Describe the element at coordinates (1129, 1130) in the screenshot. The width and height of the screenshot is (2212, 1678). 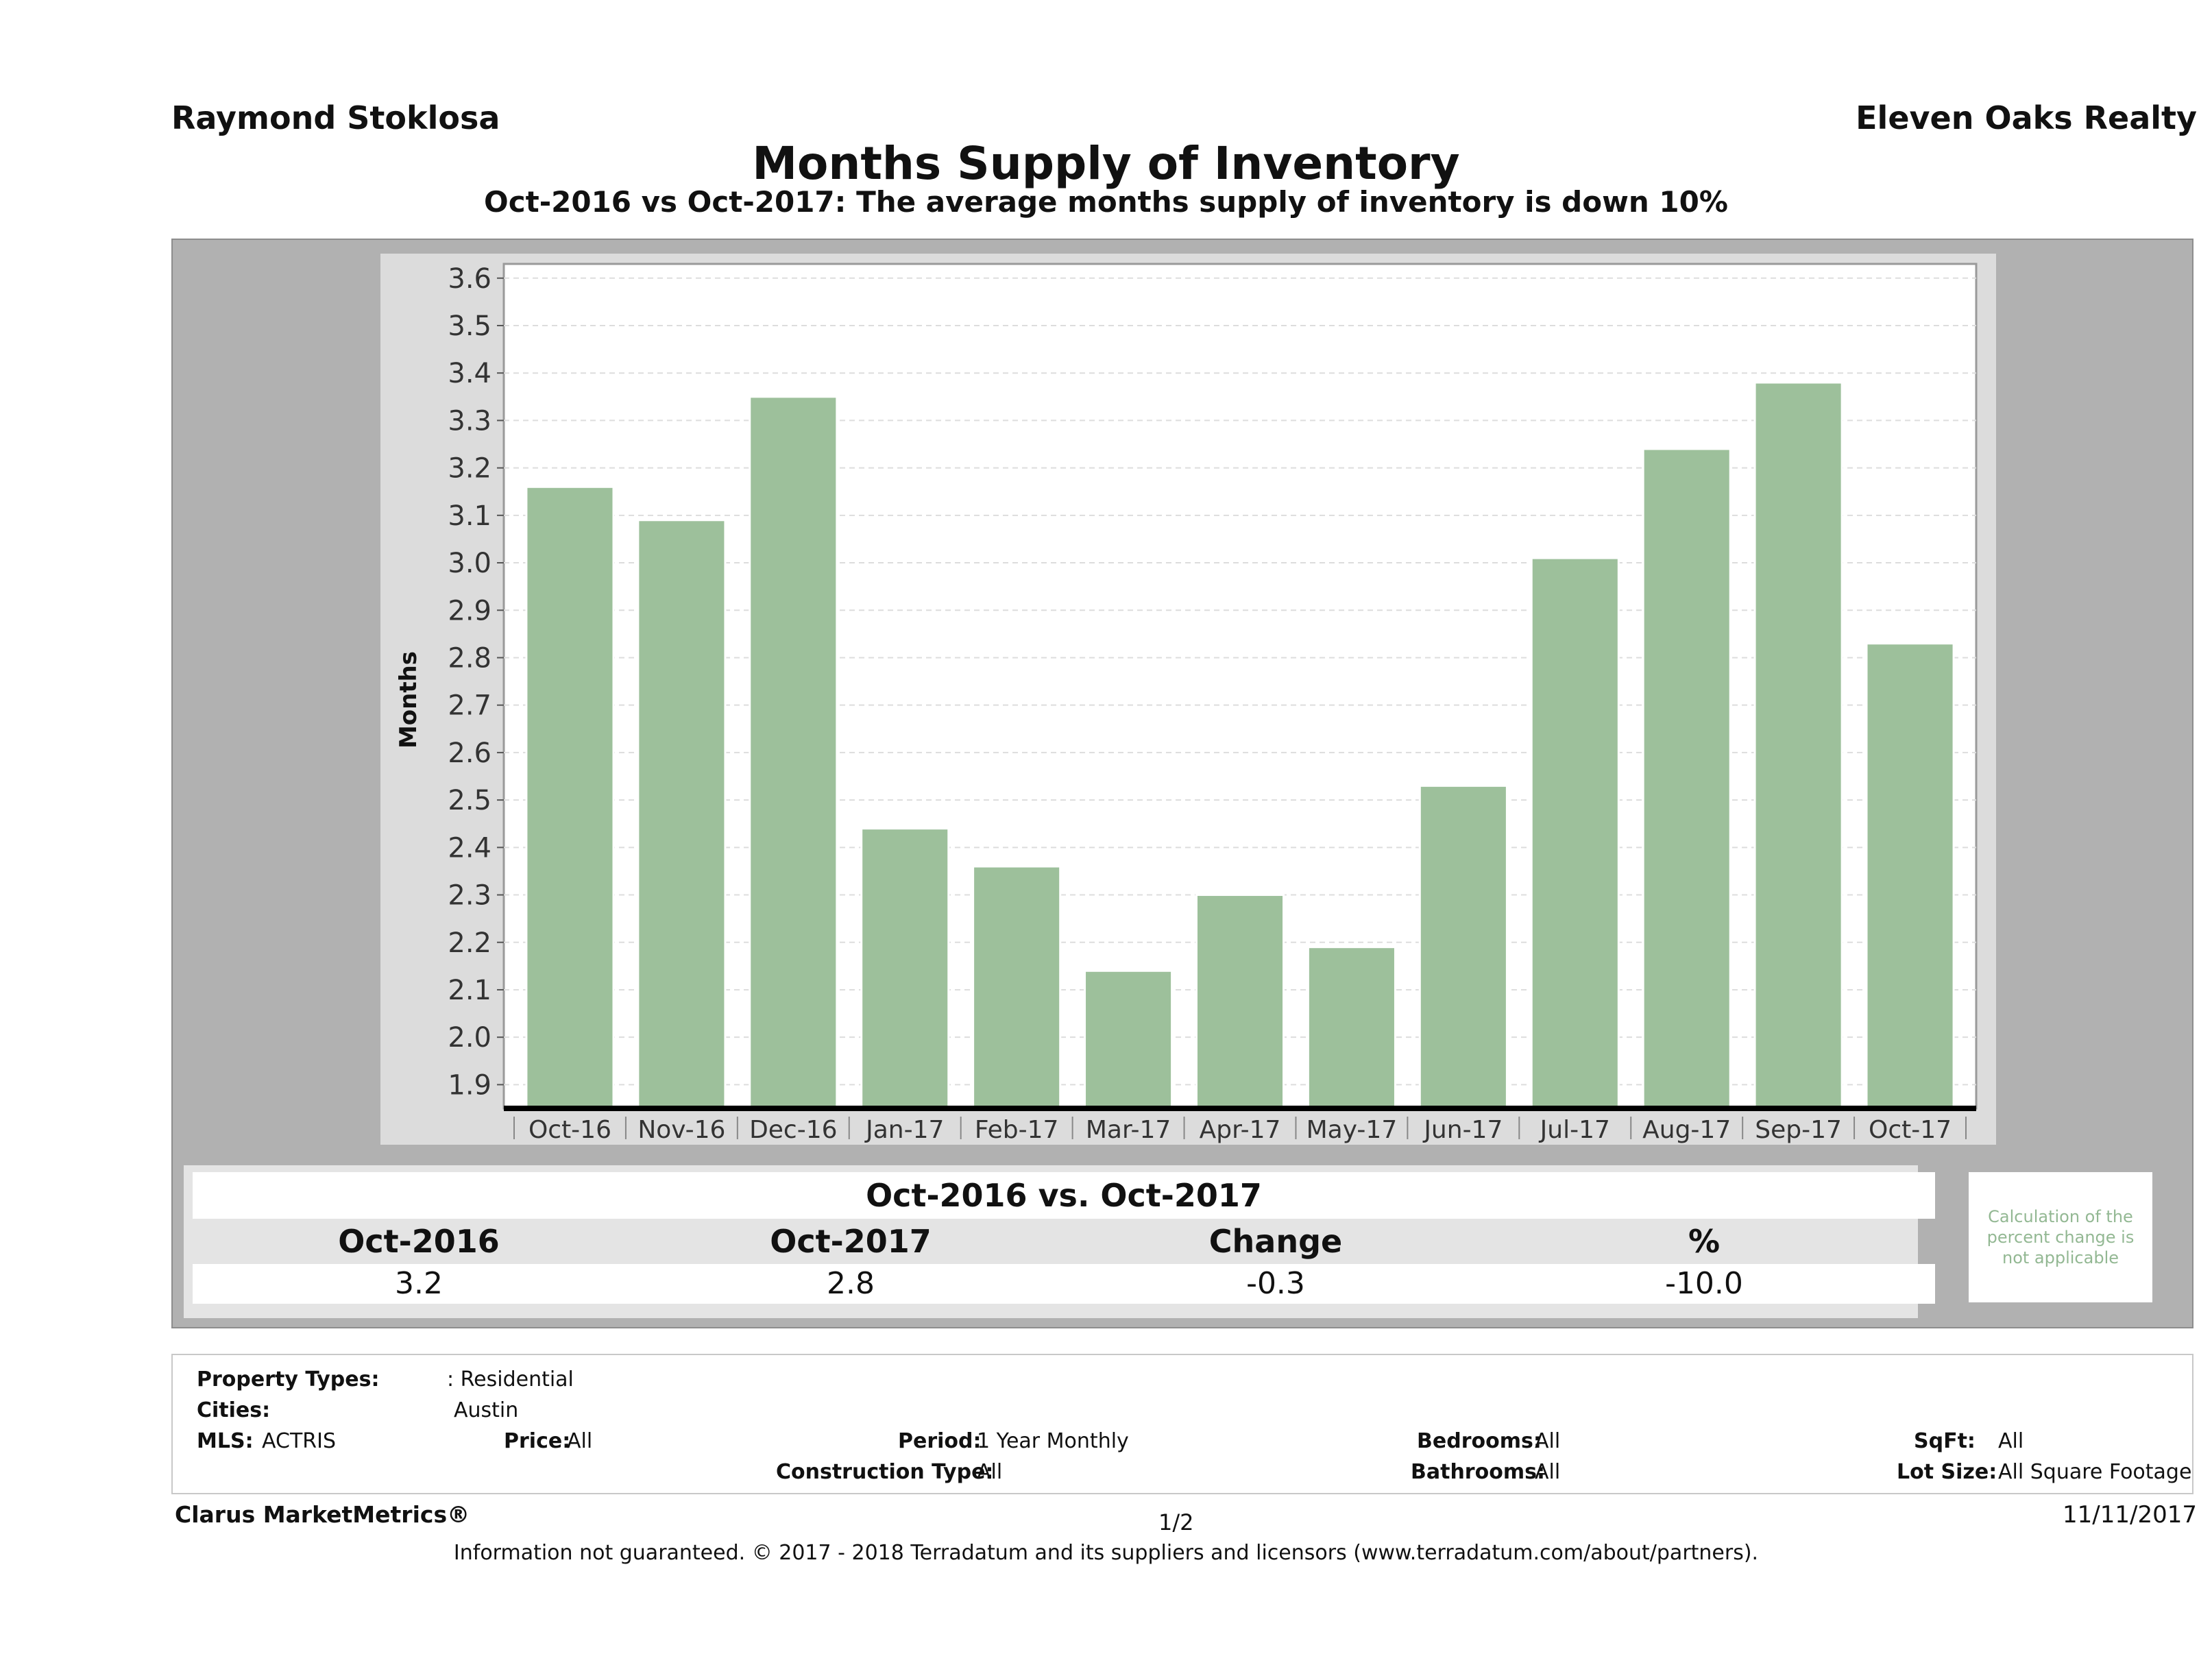
I see `x-tick-label: Mar-17` at that location.